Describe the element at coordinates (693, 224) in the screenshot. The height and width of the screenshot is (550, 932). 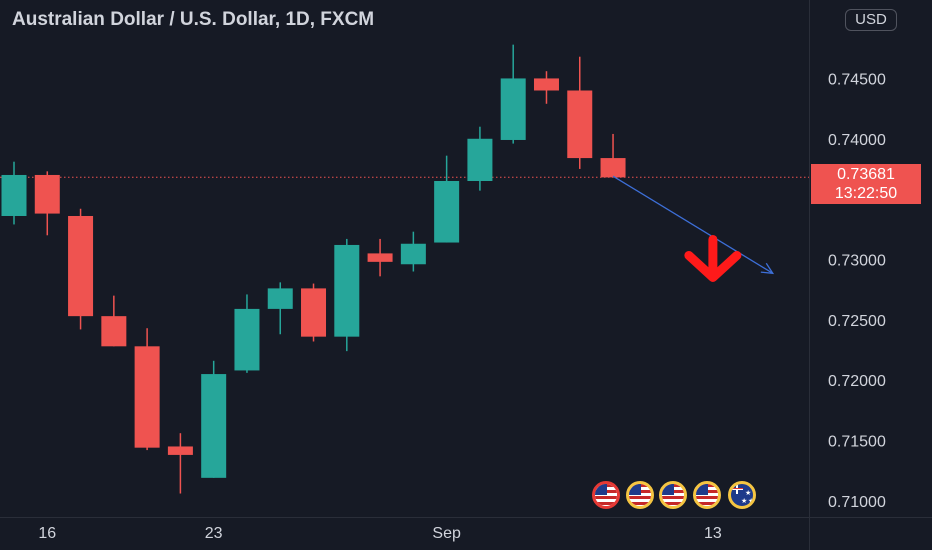
I see `trend-arrow-line` at that location.